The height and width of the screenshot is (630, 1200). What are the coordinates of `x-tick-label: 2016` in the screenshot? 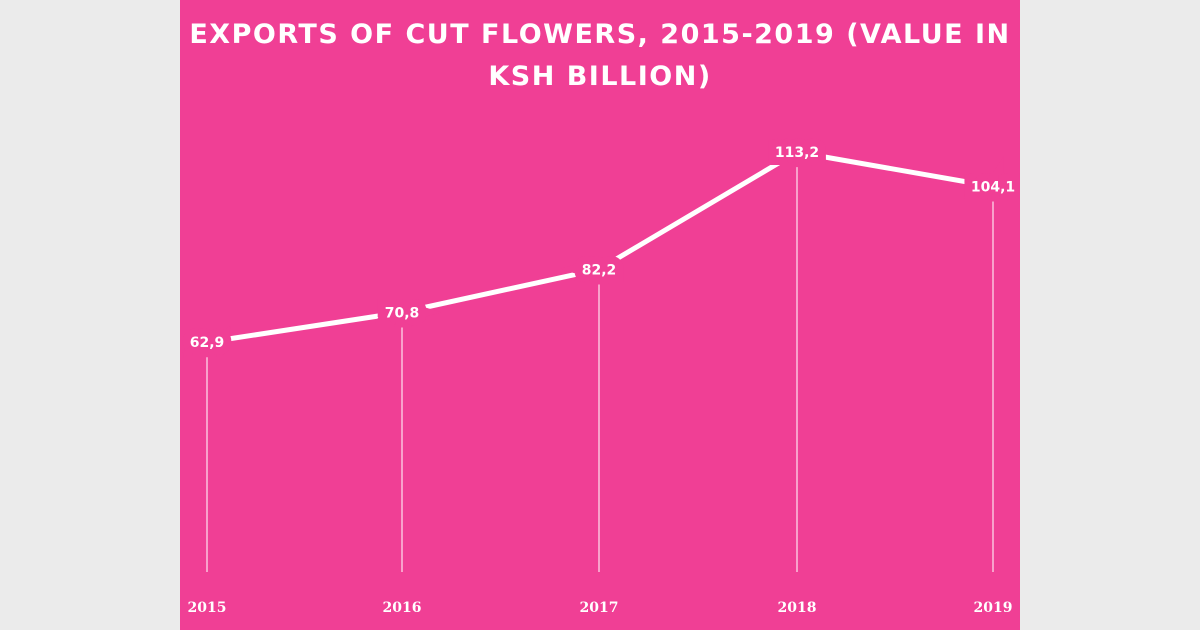 It's located at (402, 608).